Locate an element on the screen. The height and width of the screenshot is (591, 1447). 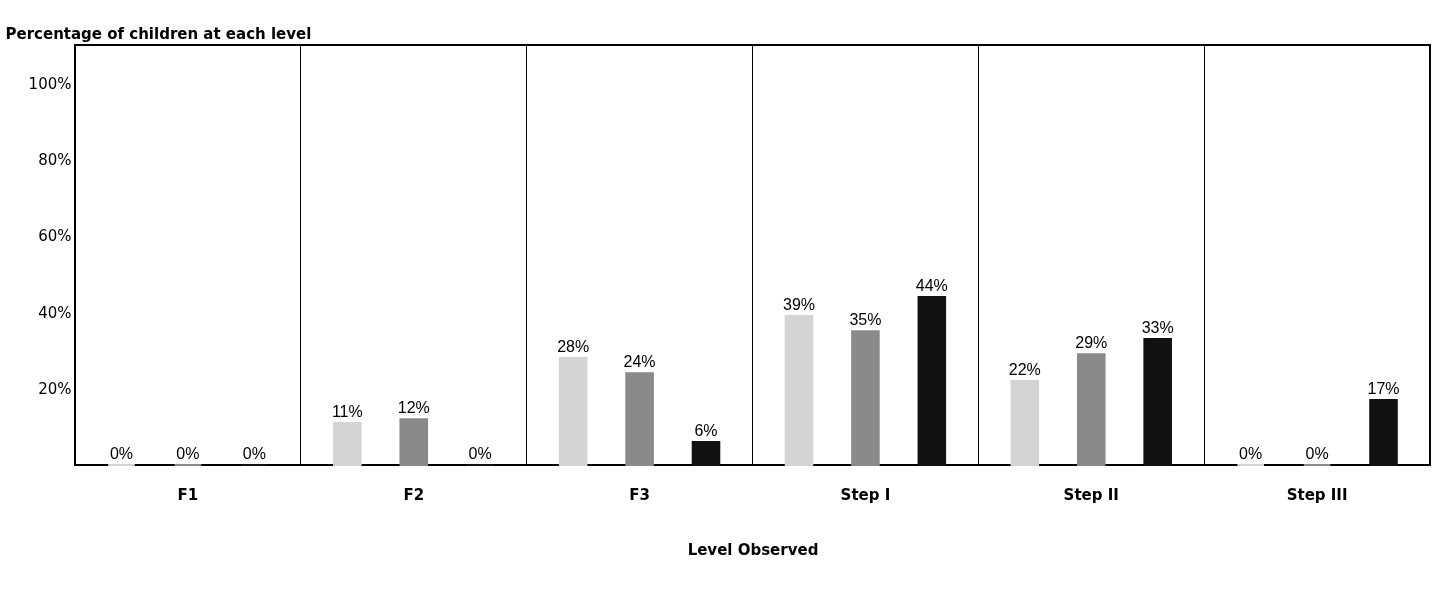
data-label: 6% is located at coordinates (706, 431).